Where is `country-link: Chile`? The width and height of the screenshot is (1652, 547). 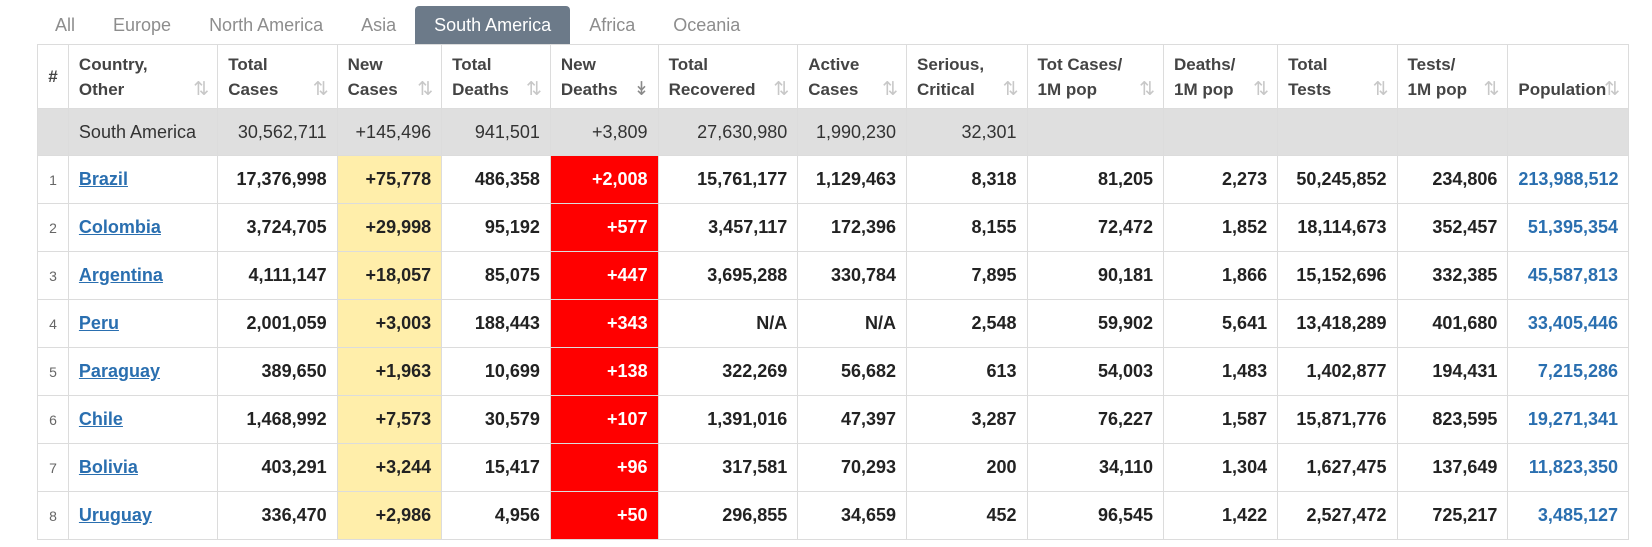 country-link: Chile is located at coordinates (100, 419).